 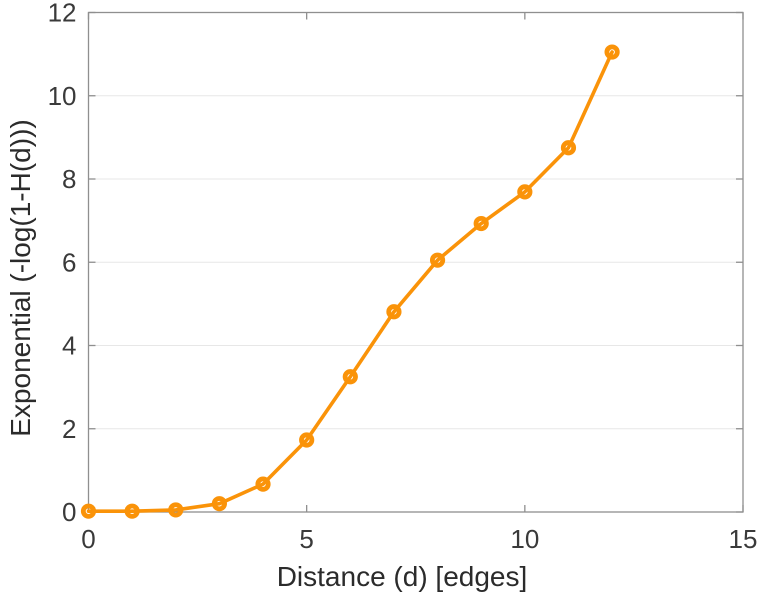 What do you see at coordinates (306, 539) in the screenshot?
I see `x-tick-label: 5` at bounding box center [306, 539].